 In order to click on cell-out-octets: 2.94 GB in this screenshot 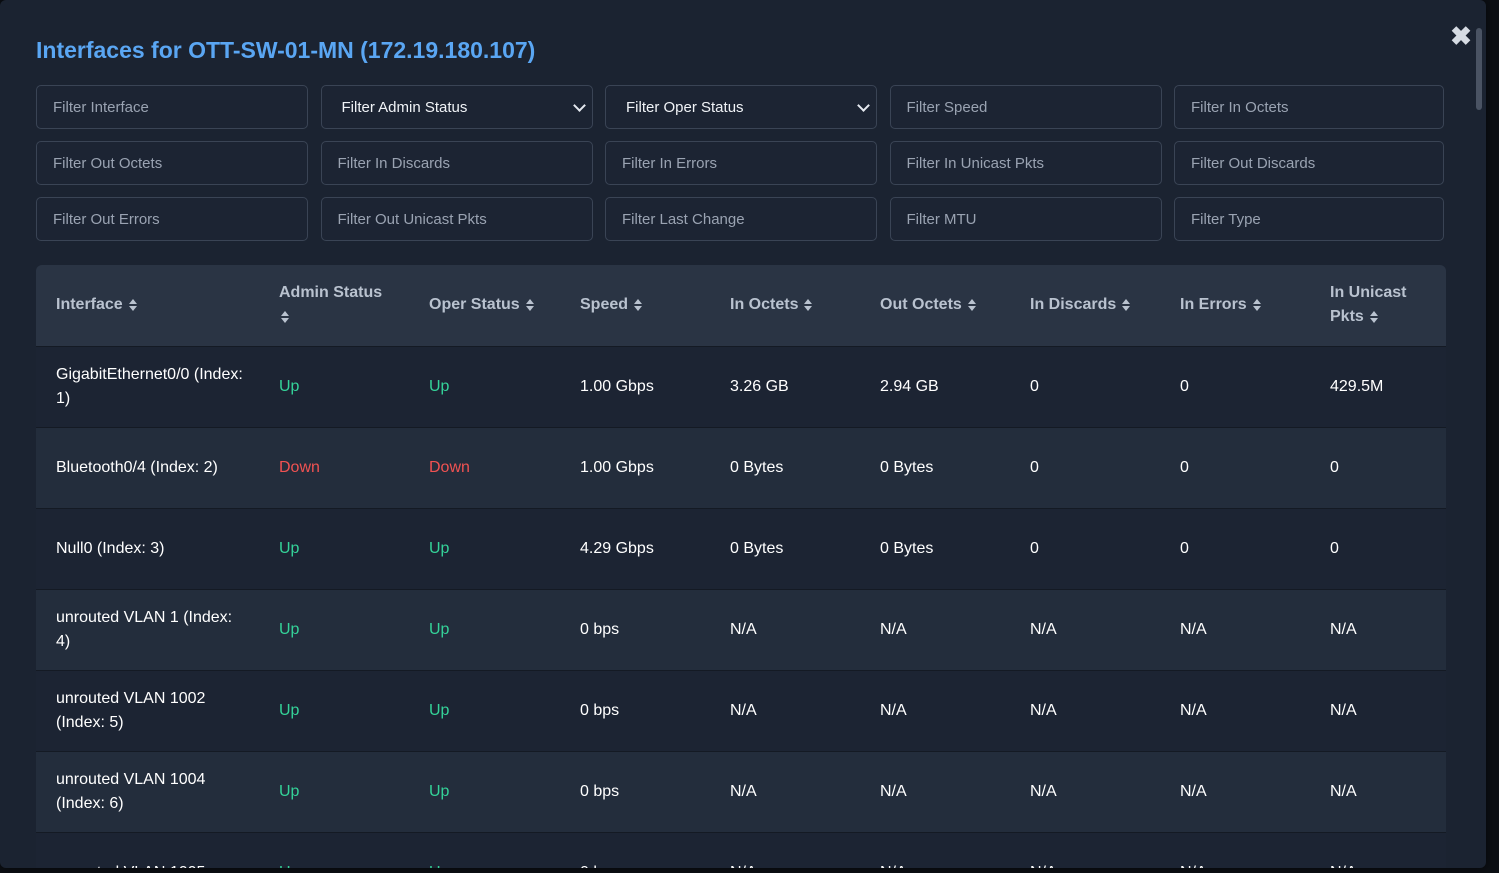, I will do `click(909, 386)`.